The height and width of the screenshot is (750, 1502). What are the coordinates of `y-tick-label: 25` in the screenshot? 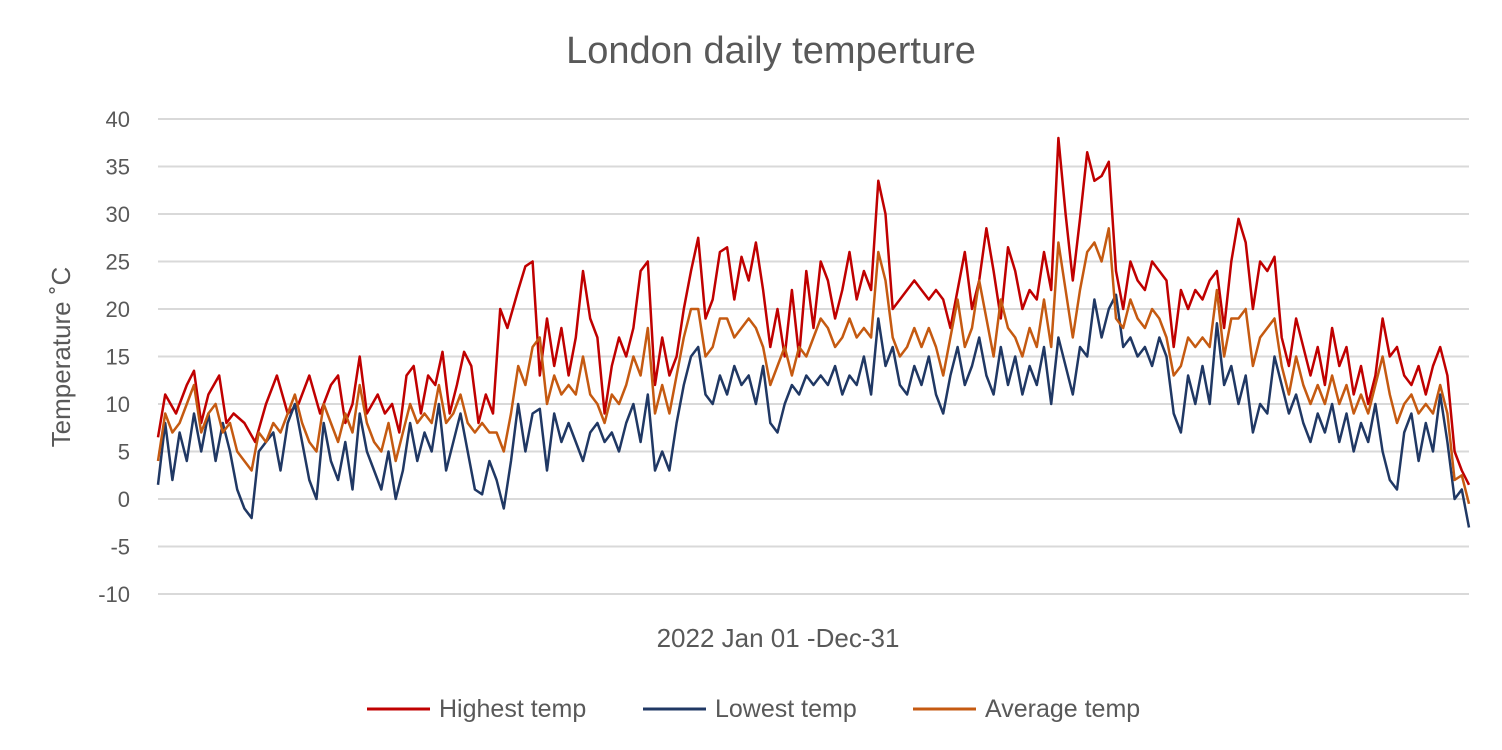 It's located at (118, 262).